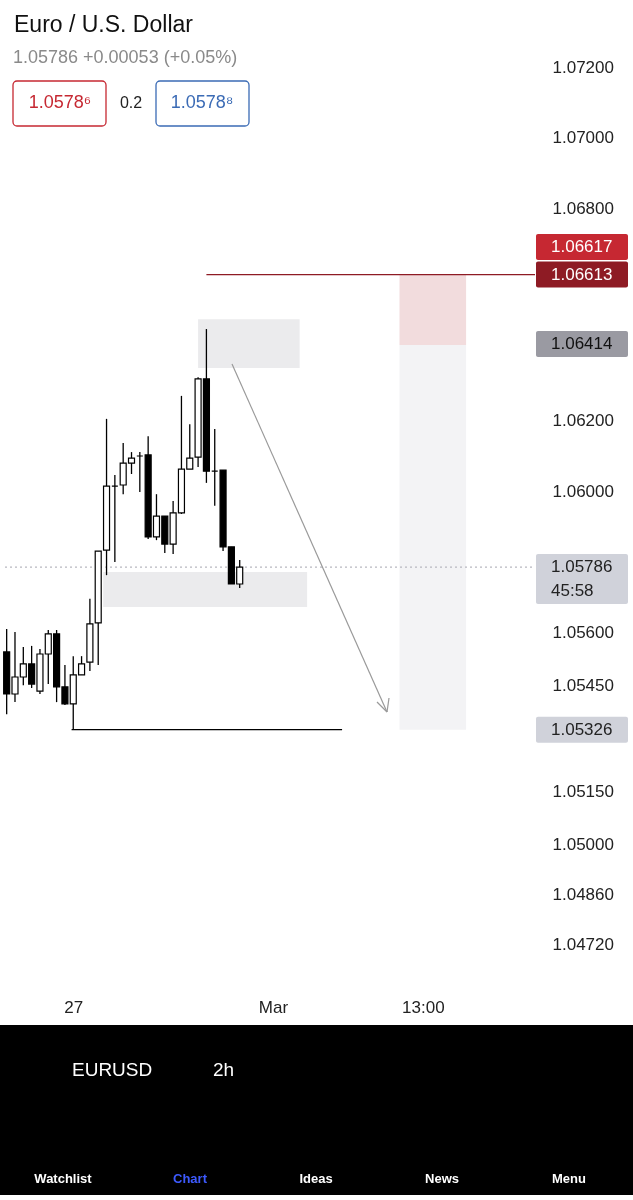 The image size is (633, 1200). Describe the element at coordinates (273, 1007) in the screenshot. I see `x-tick-label: Mar` at that location.